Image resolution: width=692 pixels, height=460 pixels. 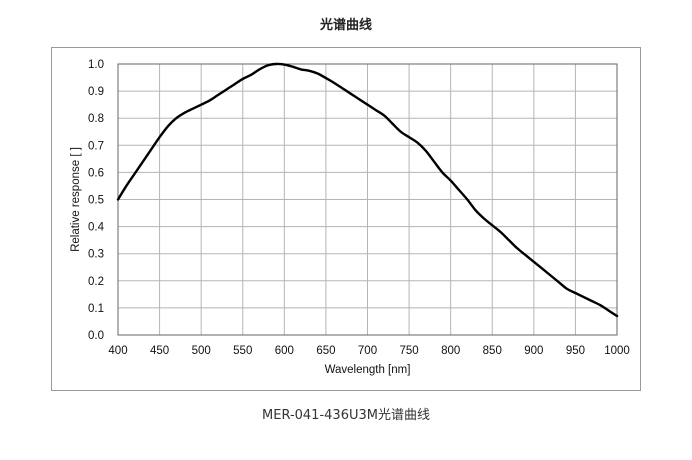 I want to click on page-title: 光谱曲线, so click(x=345, y=25).